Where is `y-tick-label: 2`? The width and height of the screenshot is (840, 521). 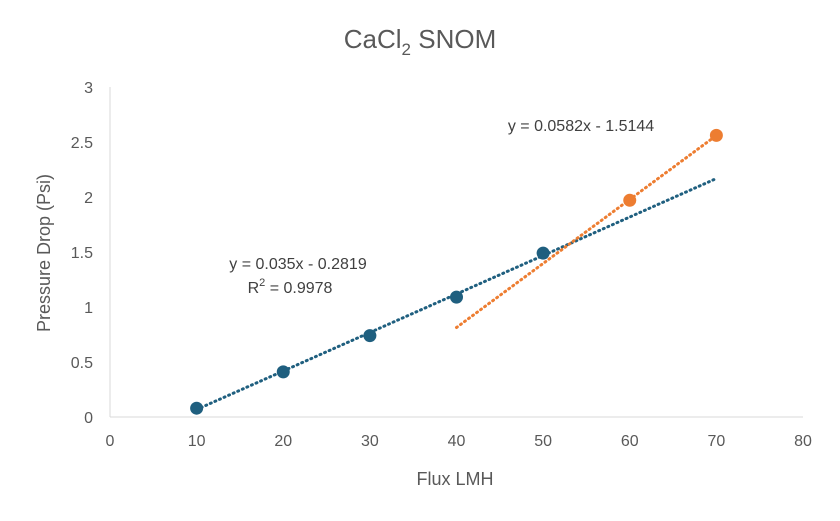
y-tick-label: 2 is located at coordinates (88, 198).